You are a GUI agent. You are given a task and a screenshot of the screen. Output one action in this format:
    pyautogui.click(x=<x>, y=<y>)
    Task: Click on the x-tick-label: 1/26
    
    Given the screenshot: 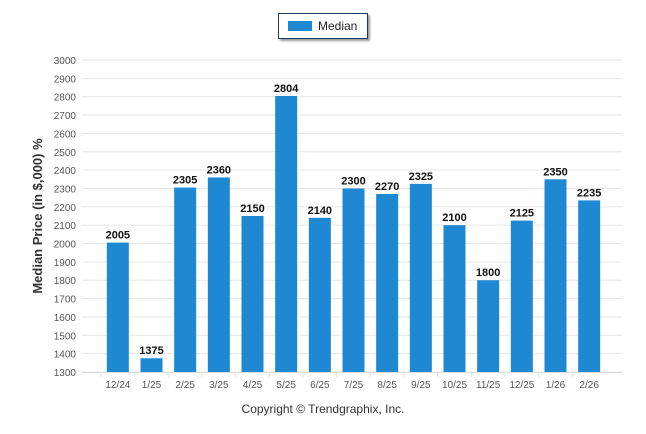 What is the action you would take?
    pyautogui.click(x=556, y=385)
    